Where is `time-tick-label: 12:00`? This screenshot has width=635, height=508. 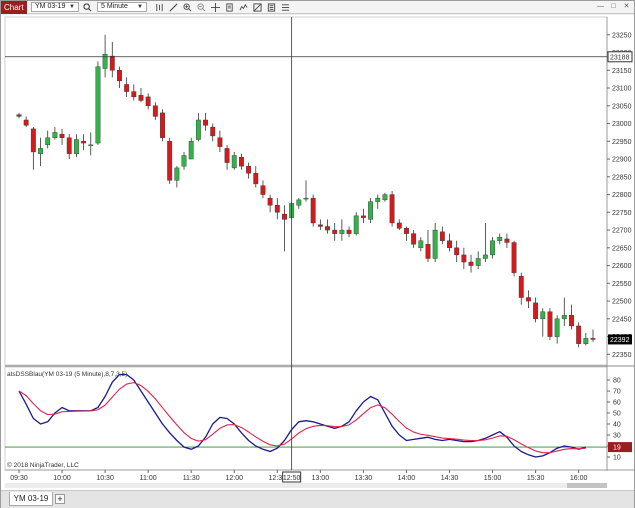
time-tick-label: 12:00 is located at coordinates (234, 478).